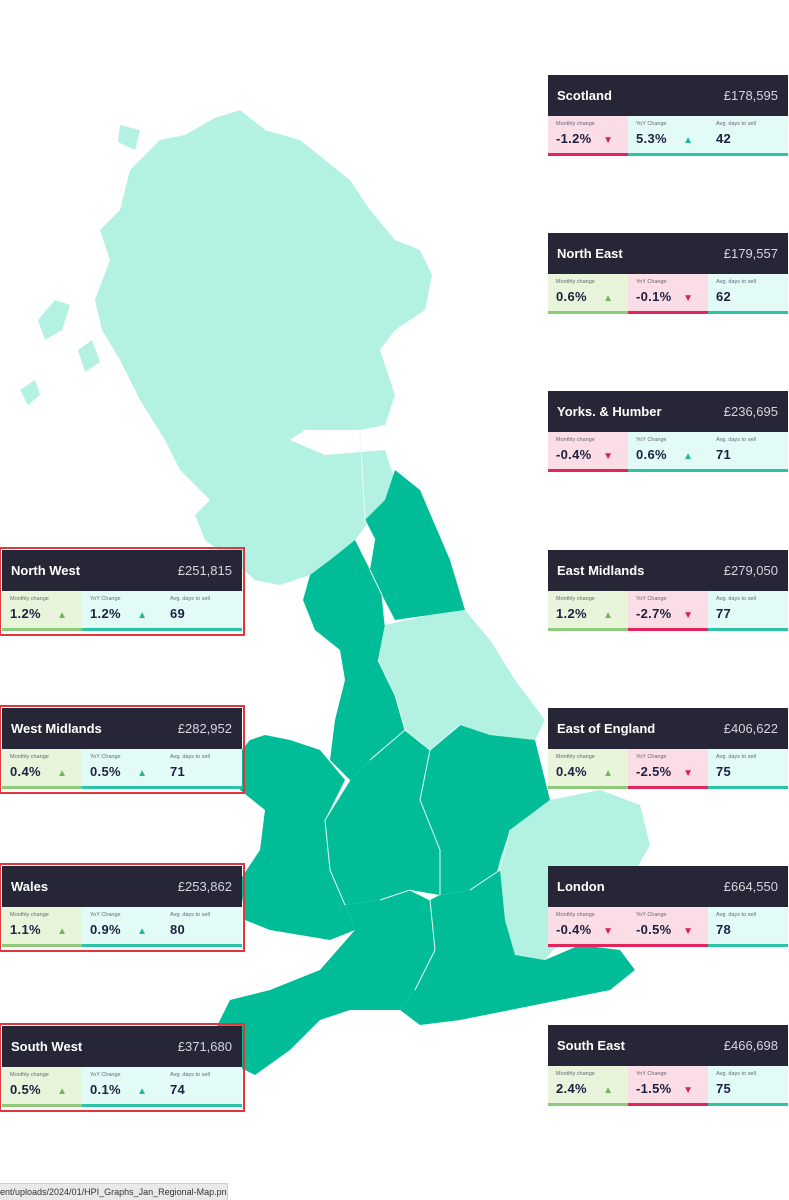 The width and height of the screenshot is (789, 1200). I want to click on card-header: Yorks. & Humber £236,695, so click(668, 411).